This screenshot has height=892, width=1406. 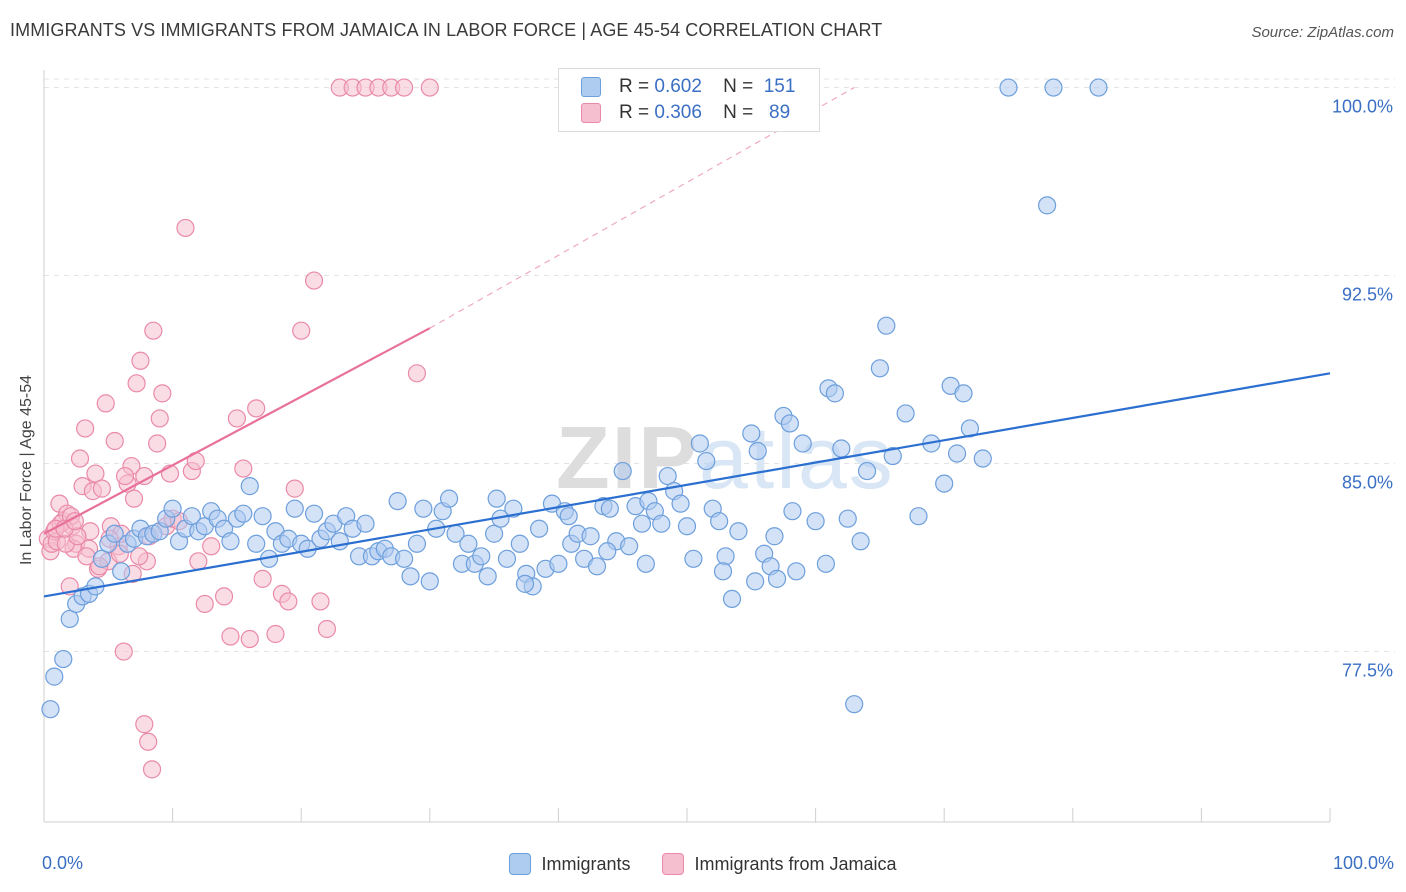 I want to click on r-label: R =, so click(x=634, y=86).